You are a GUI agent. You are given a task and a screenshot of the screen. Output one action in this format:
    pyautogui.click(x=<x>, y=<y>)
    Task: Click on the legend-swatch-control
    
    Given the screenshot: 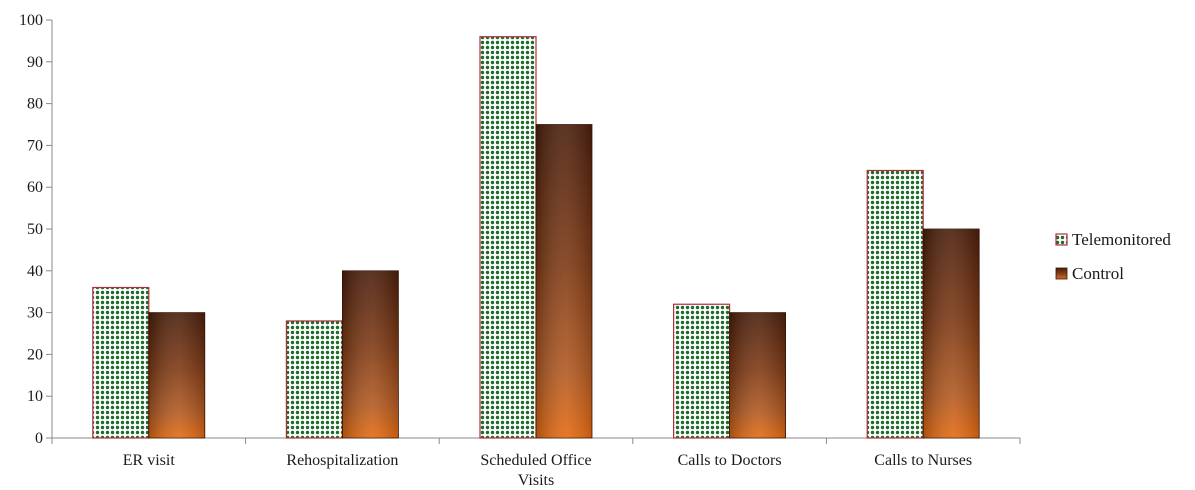 What is the action you would take?
    pyautogui.click(x=1061, y=273)
    